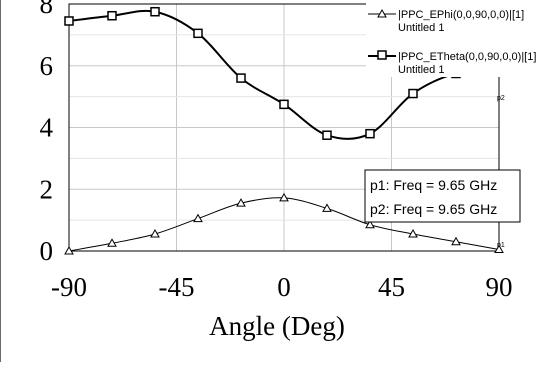 This screenshot has height=367, width=537. What do you see at coordinates (501, 98) in the screenshot?
I see `point-tag-p2: p2` at bounding box center [501, 98].